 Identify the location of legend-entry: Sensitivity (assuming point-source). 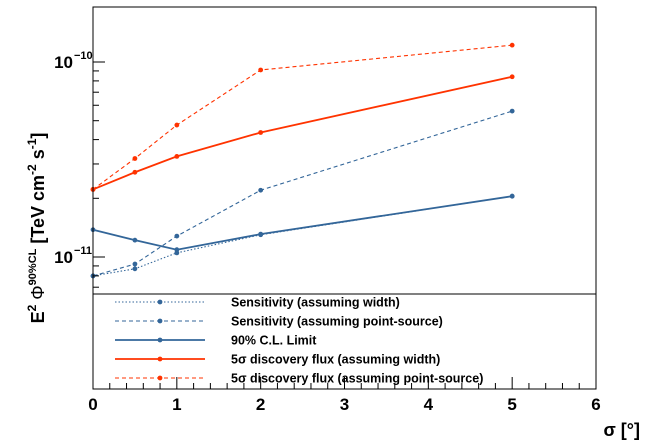
(337, 322).